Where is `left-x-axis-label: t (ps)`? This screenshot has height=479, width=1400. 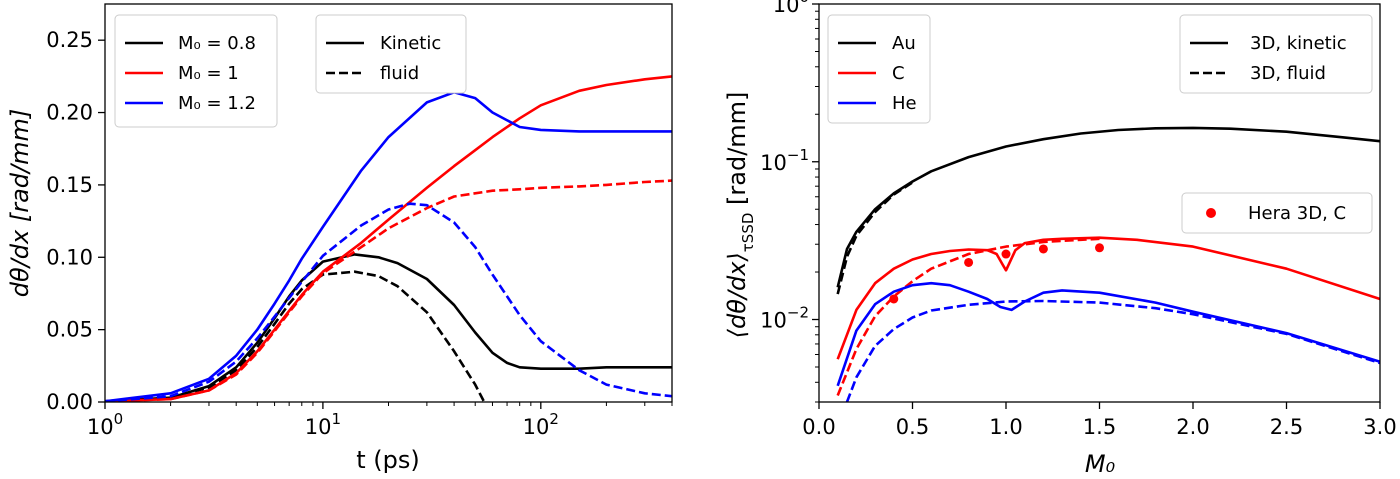 left-x-axis-label: t (ps) is located at coordinates (388, 460).